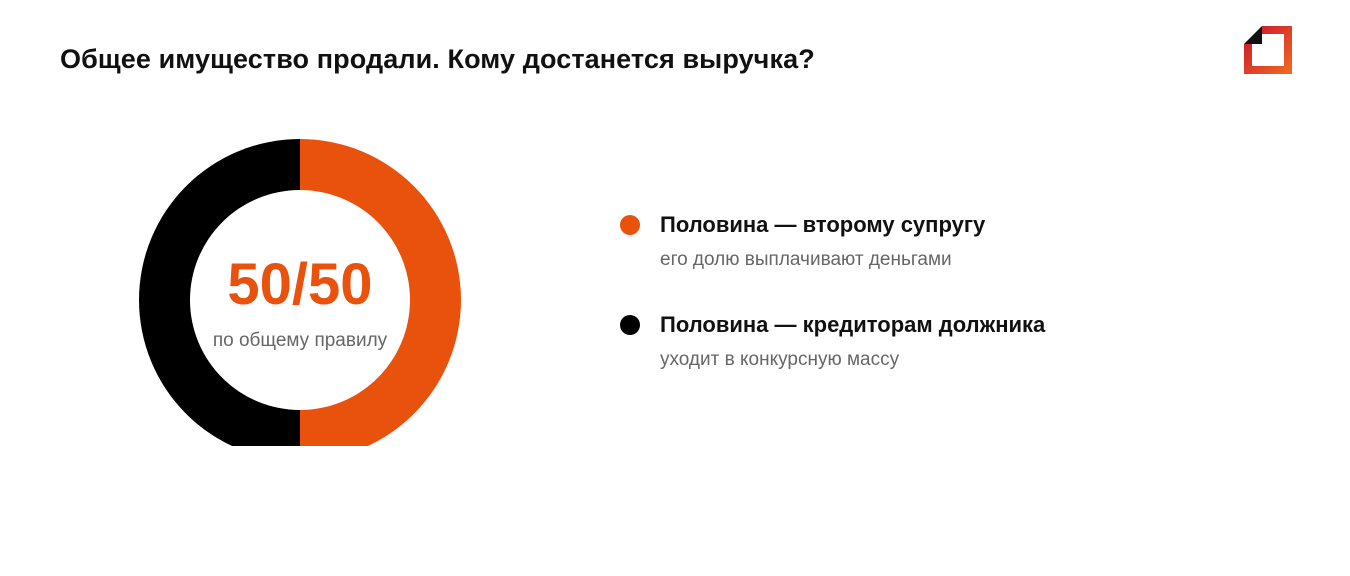 Image resolution: width=1350 pixels, height=576 pixels. I want to click on legend-dot-spouse, so click(630, 225).